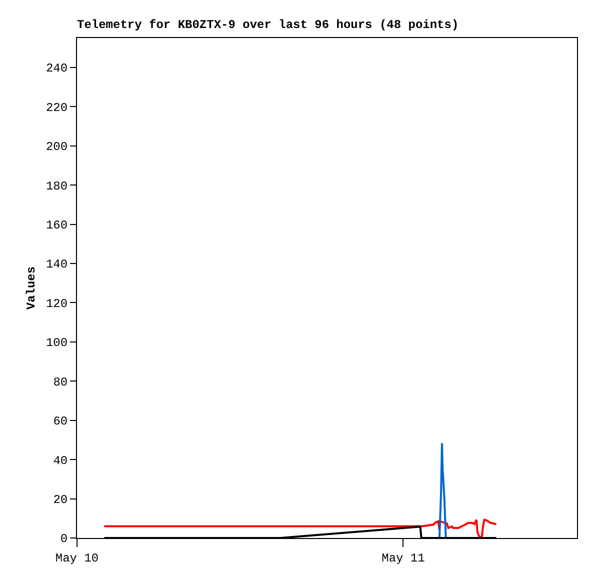  Describe the element at coordinates (31, 288) in the screenshot. I see `y-axis-title: Values` at that location.